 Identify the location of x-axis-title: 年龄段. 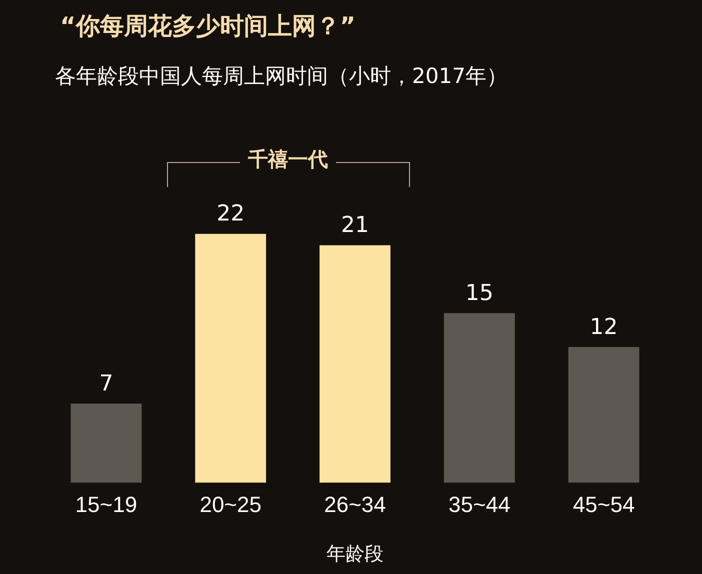
(355, 554).